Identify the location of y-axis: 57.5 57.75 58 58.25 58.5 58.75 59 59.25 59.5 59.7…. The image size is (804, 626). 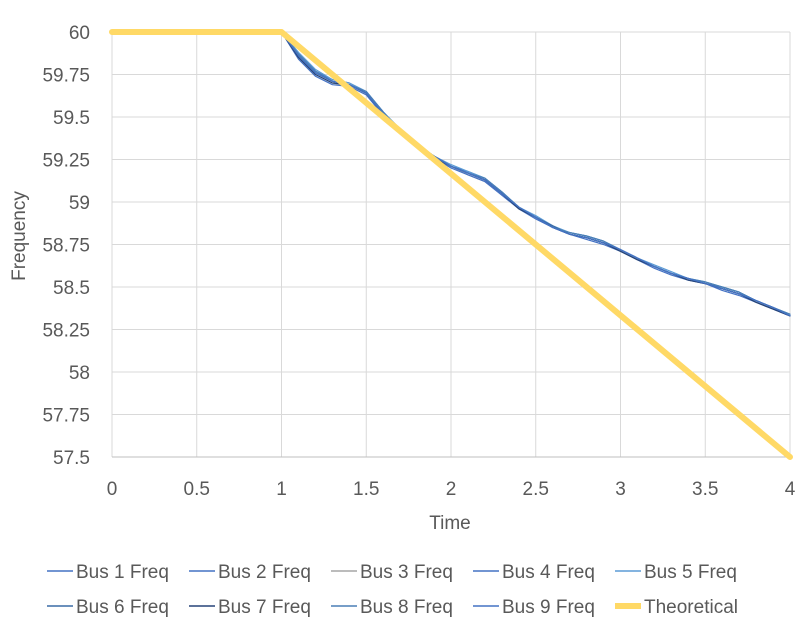
(66, 246).